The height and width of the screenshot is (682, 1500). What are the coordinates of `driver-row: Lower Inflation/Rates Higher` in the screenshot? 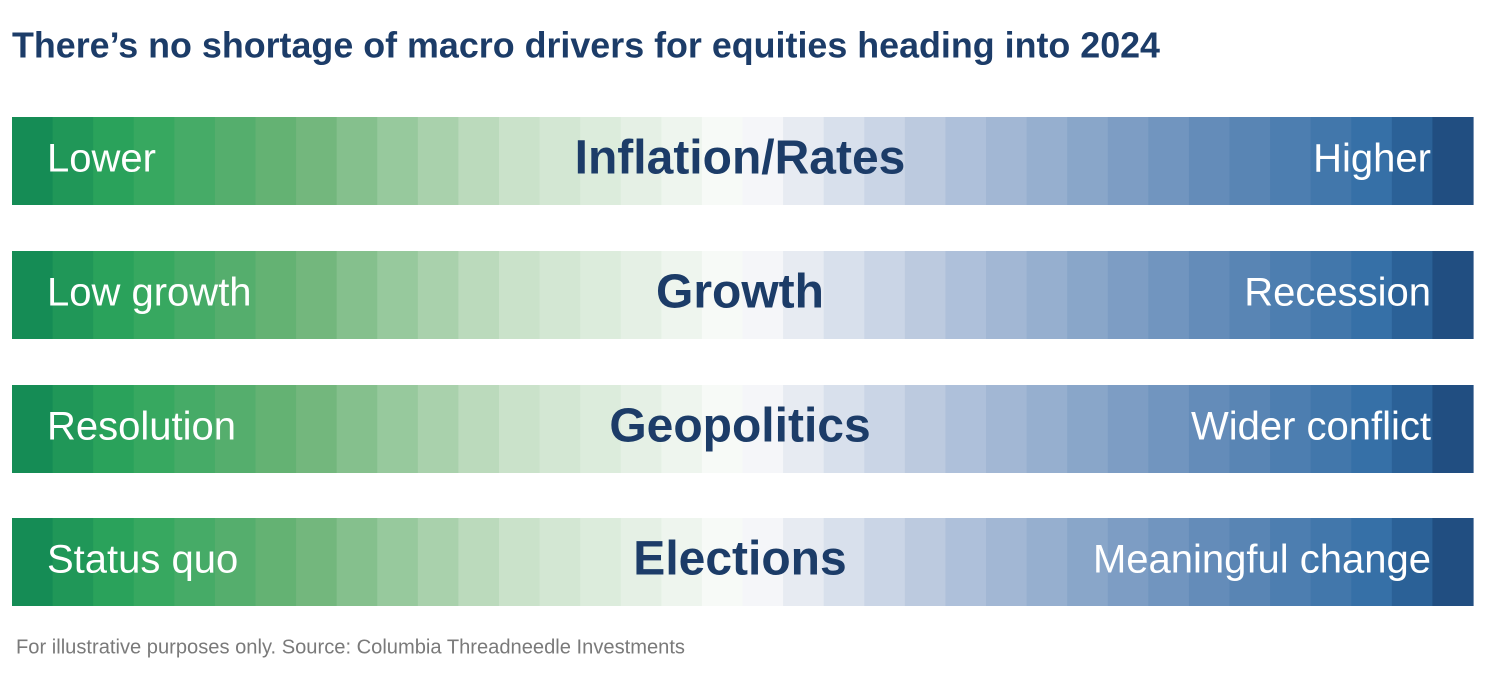 It's located at (743, 161).